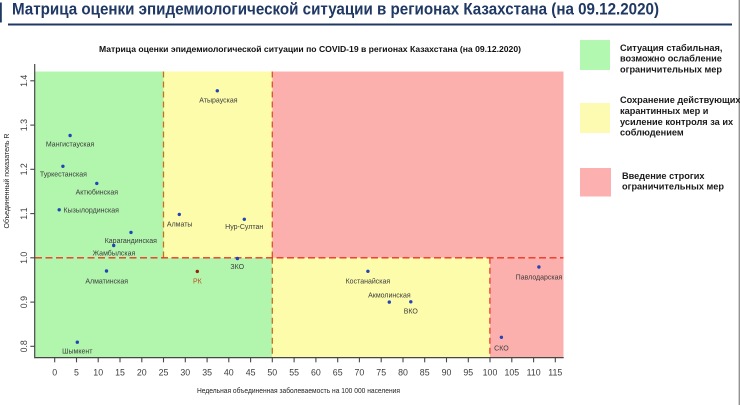 This screenshot has height=405, width=740. Describe the element at coordinates (539, 277) in the screenshot. I see `svg-text: Павлодарская` at that location.